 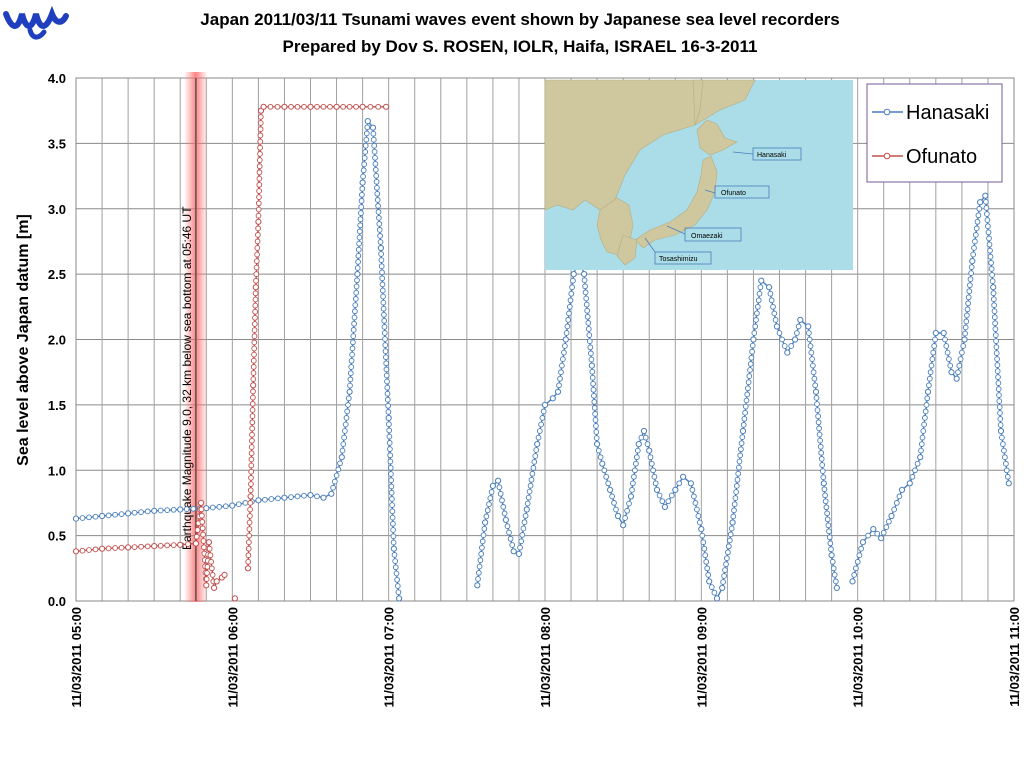 What do you see at coordinates (1014, 657) in the screenshot?
I see `x-tick-label: 11/03/2011 11:00` at bounding box center [1014, 657].